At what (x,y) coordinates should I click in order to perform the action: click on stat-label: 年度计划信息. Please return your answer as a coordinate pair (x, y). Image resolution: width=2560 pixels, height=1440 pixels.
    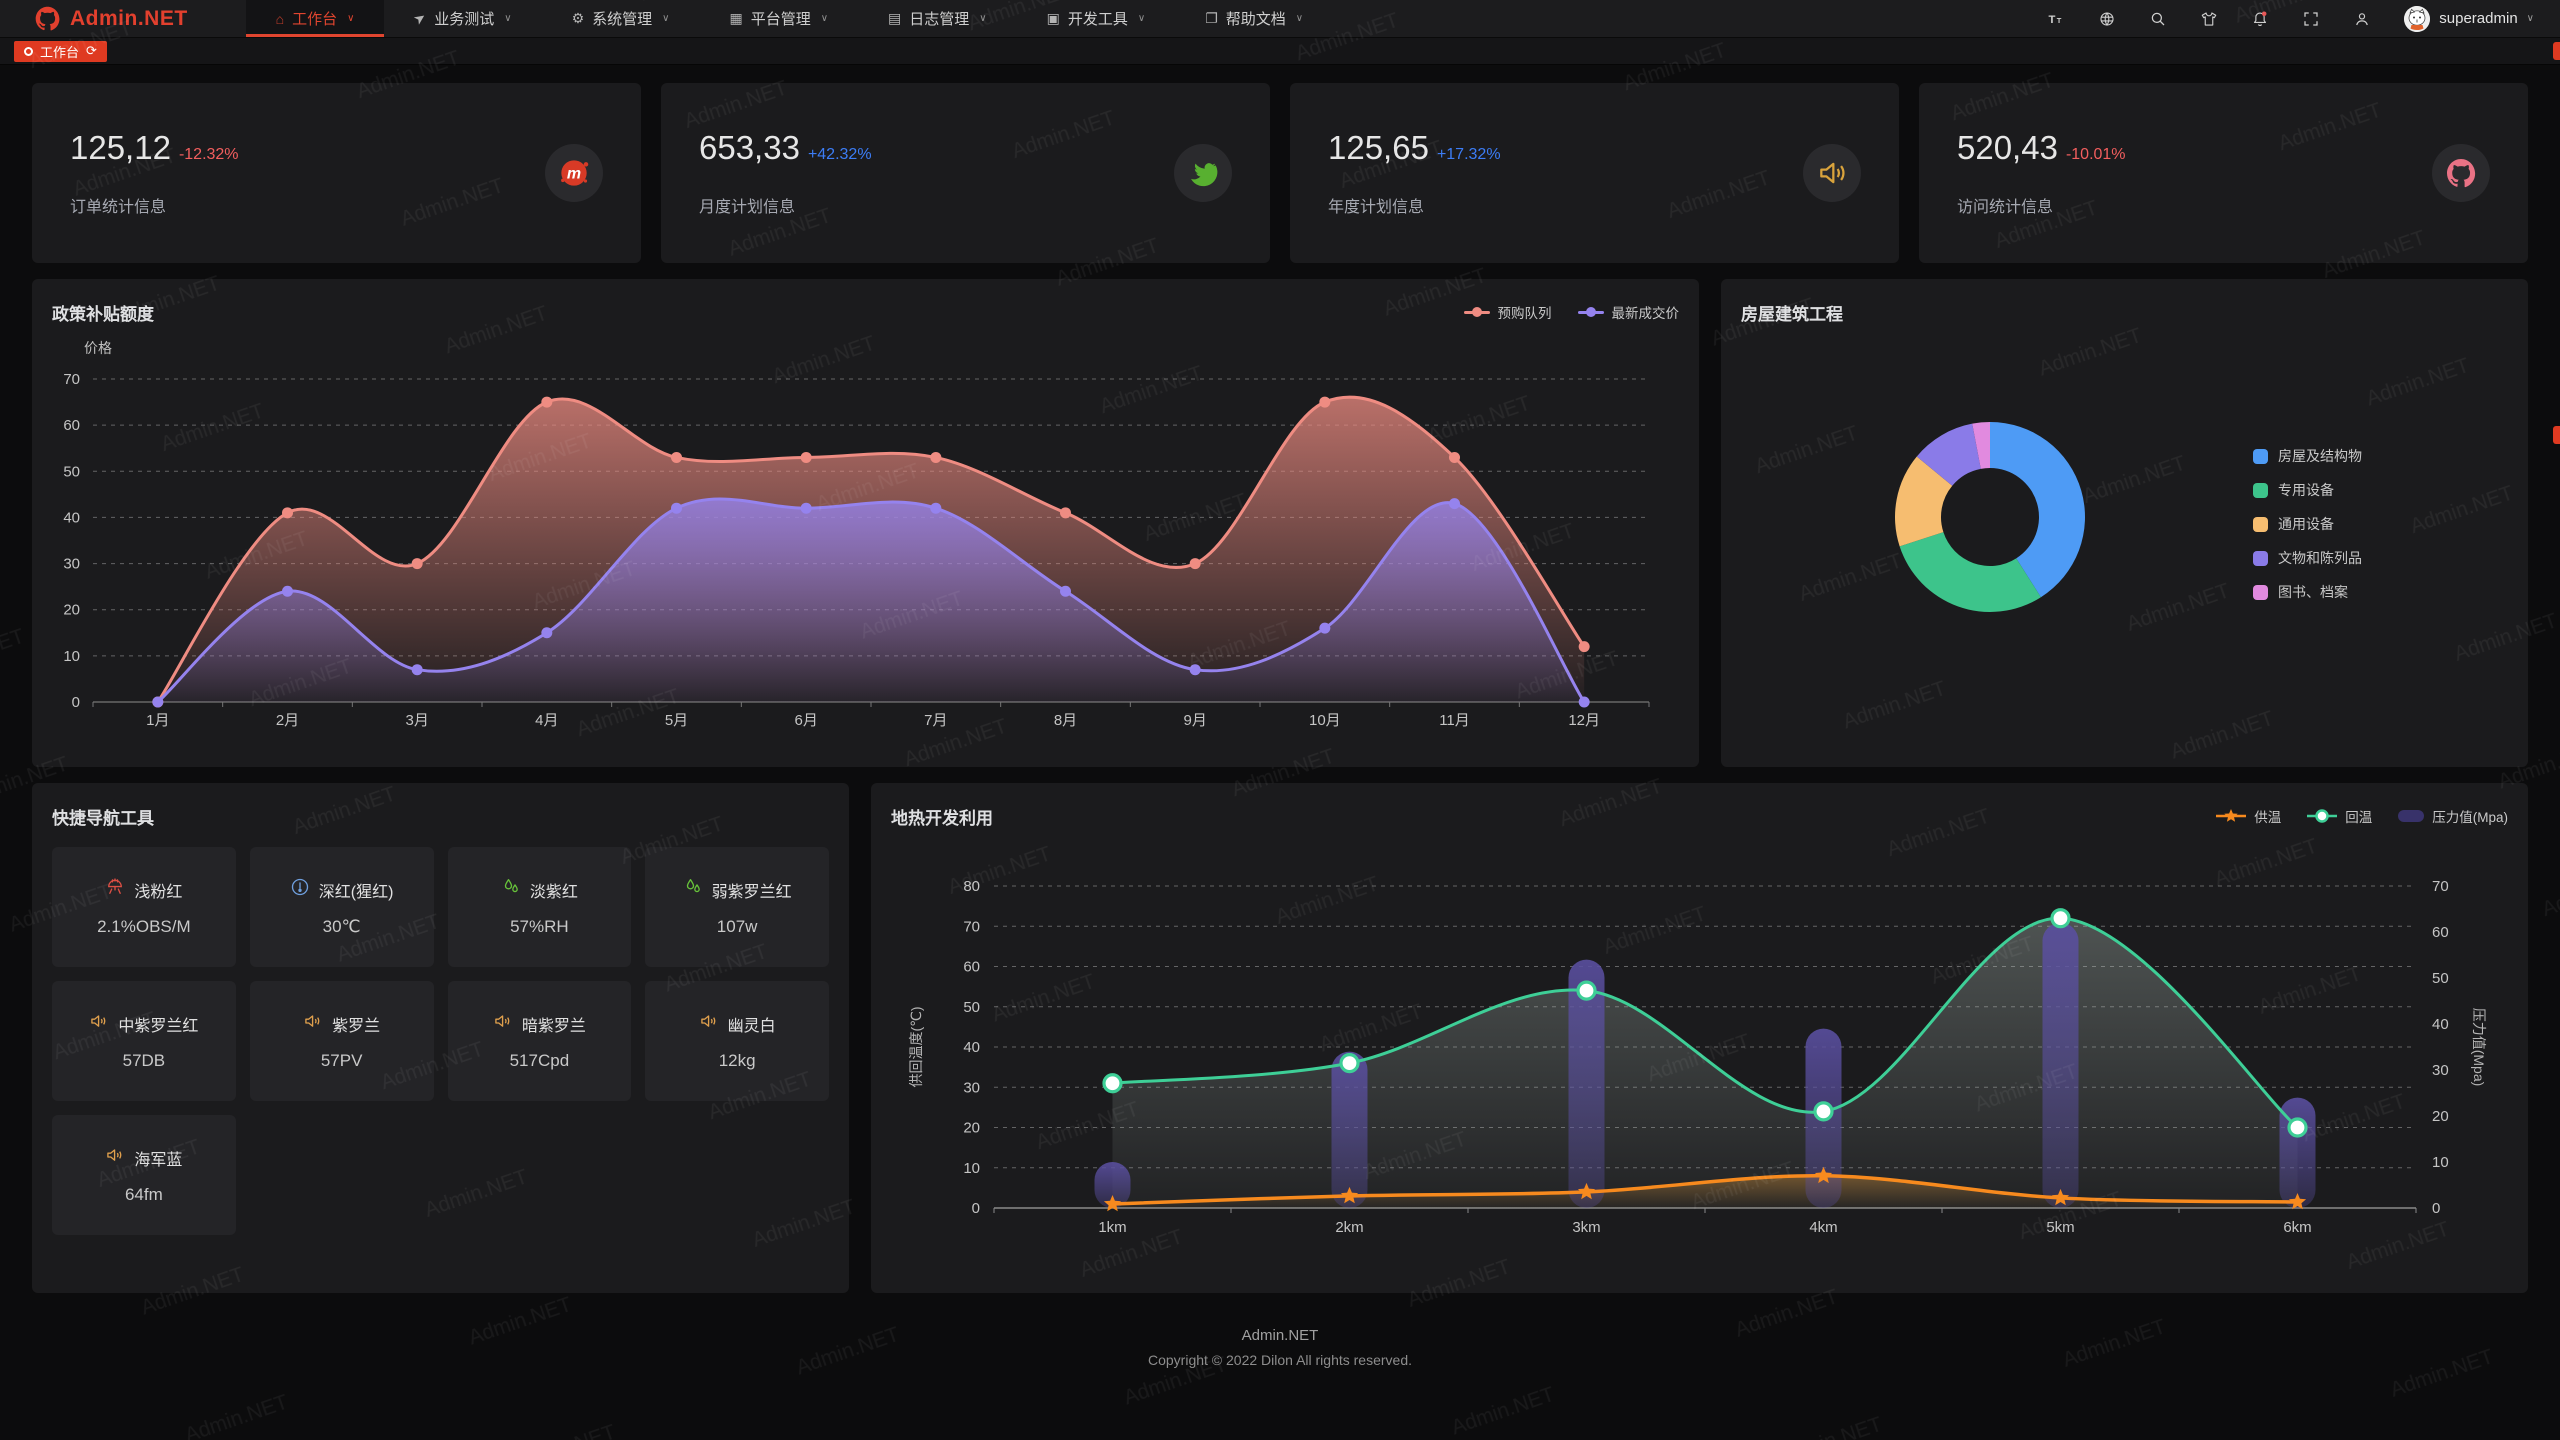
    Looking at the image, I should click on (1376, 207).